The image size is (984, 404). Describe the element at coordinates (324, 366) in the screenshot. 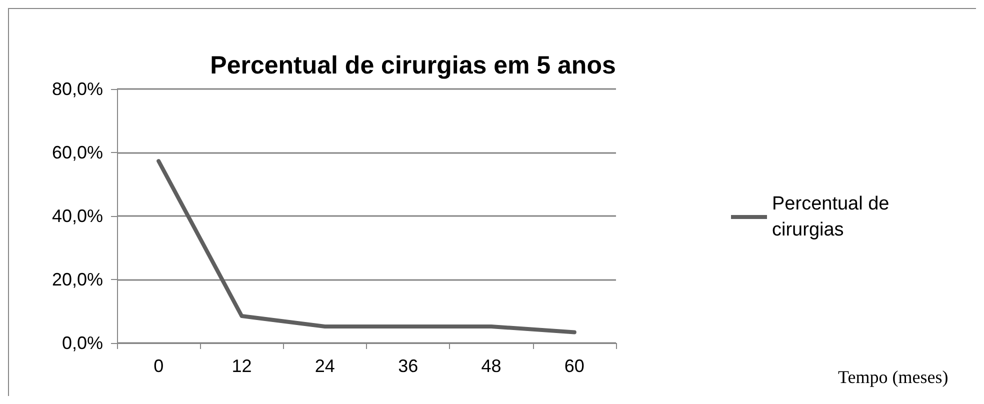

I see `x-tick-label: 24` at that location.